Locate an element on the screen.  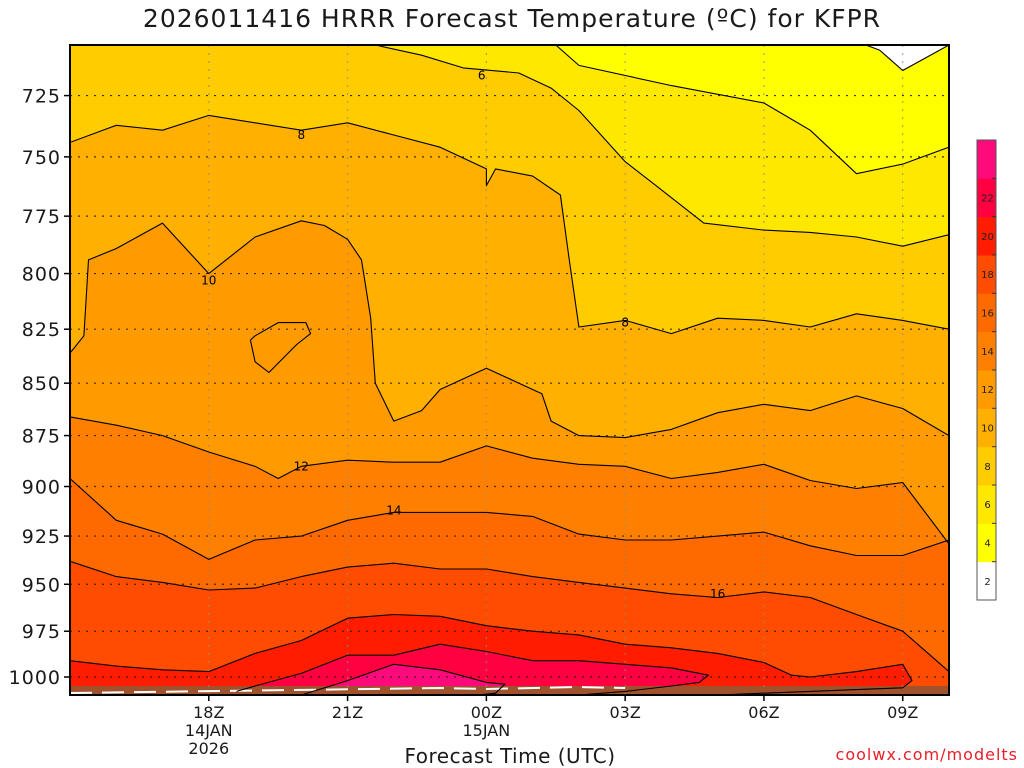
colorbar-label: 18 is located at coordinates (987, 275).